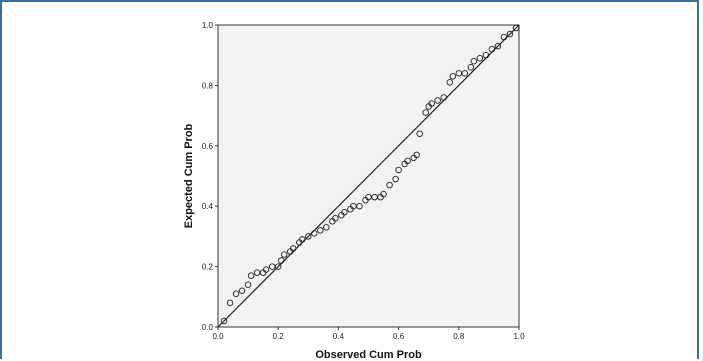 This screenshot has height=361, width=703. Describe the element at coordinates (208, 267) in the screenshot. I see `y-tick-label: 0.2` at that location.